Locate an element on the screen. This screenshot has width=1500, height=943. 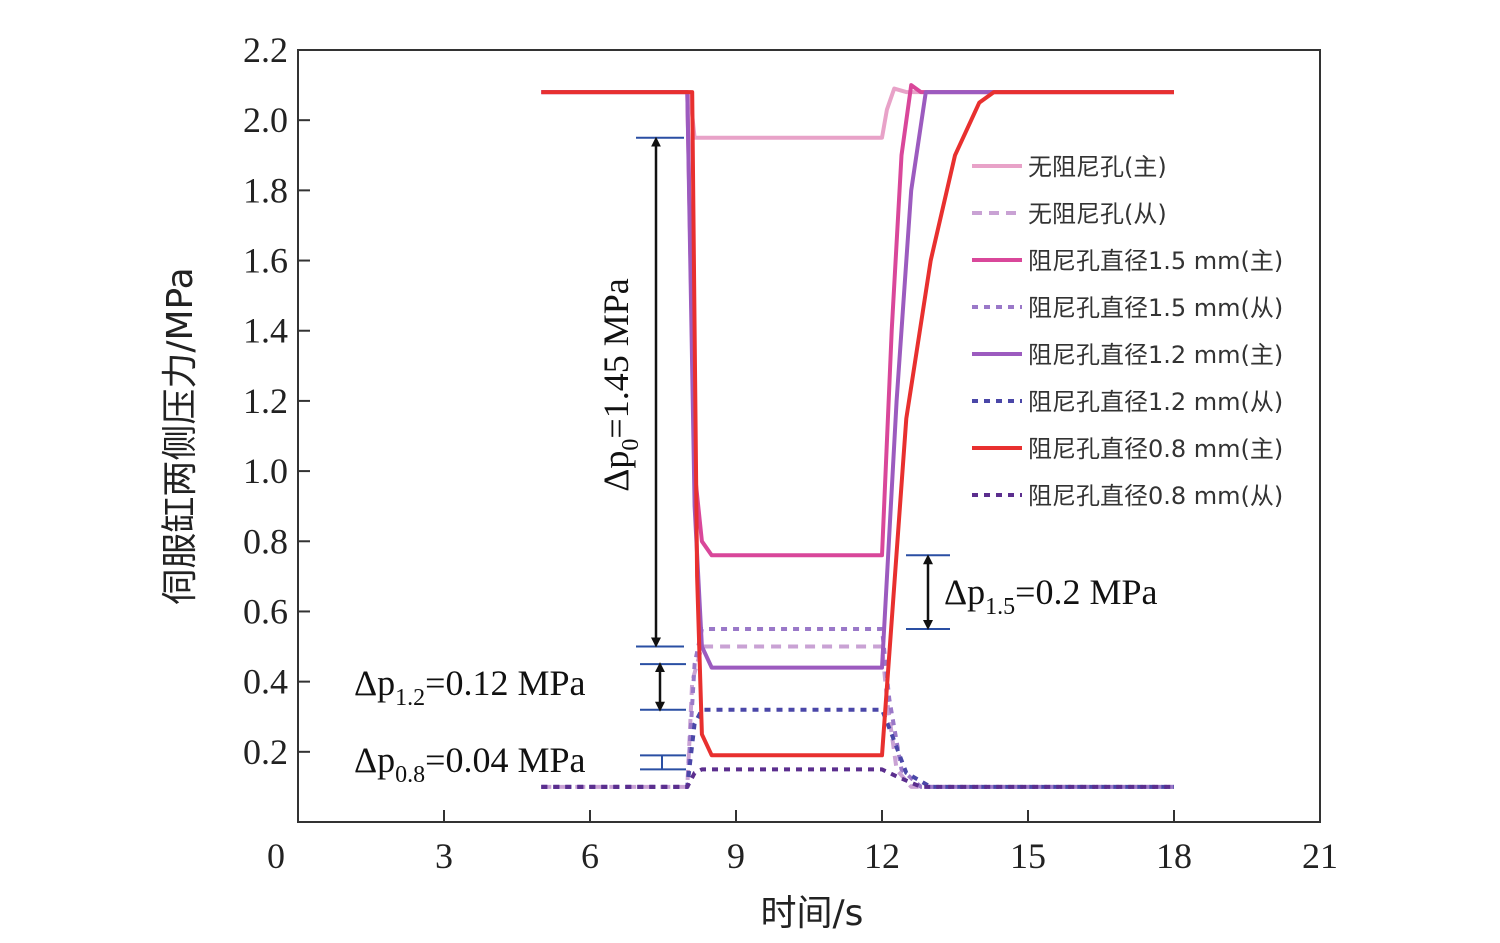
legend-label: 阻尼孔直径1.5 mm(主) is located at coordinates (1155, 261).